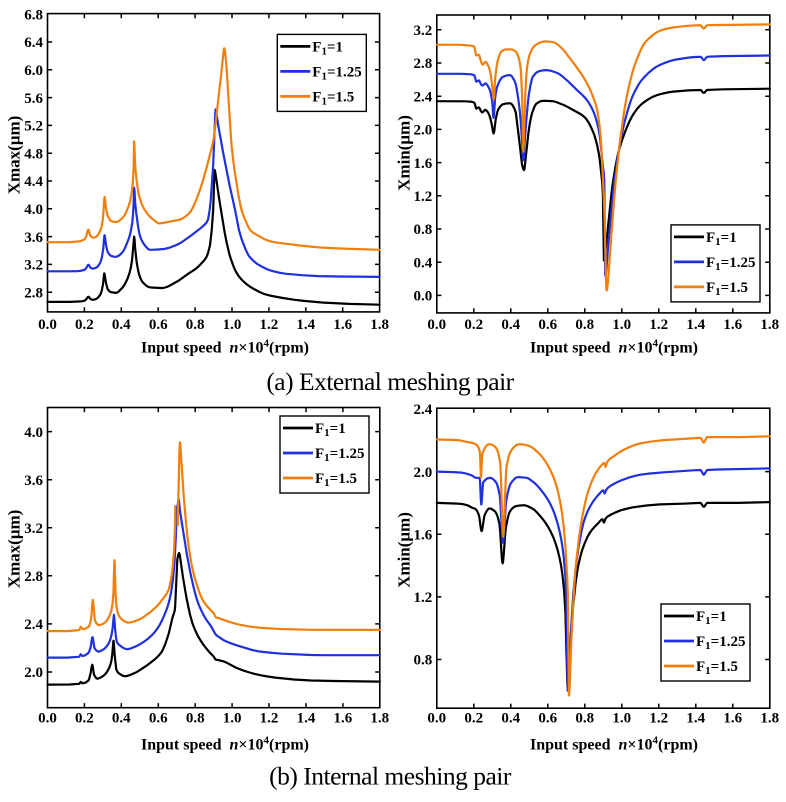 This screenshot has height=802, width=786. I want to click on svg-text: 6.0, so click(33, 71).